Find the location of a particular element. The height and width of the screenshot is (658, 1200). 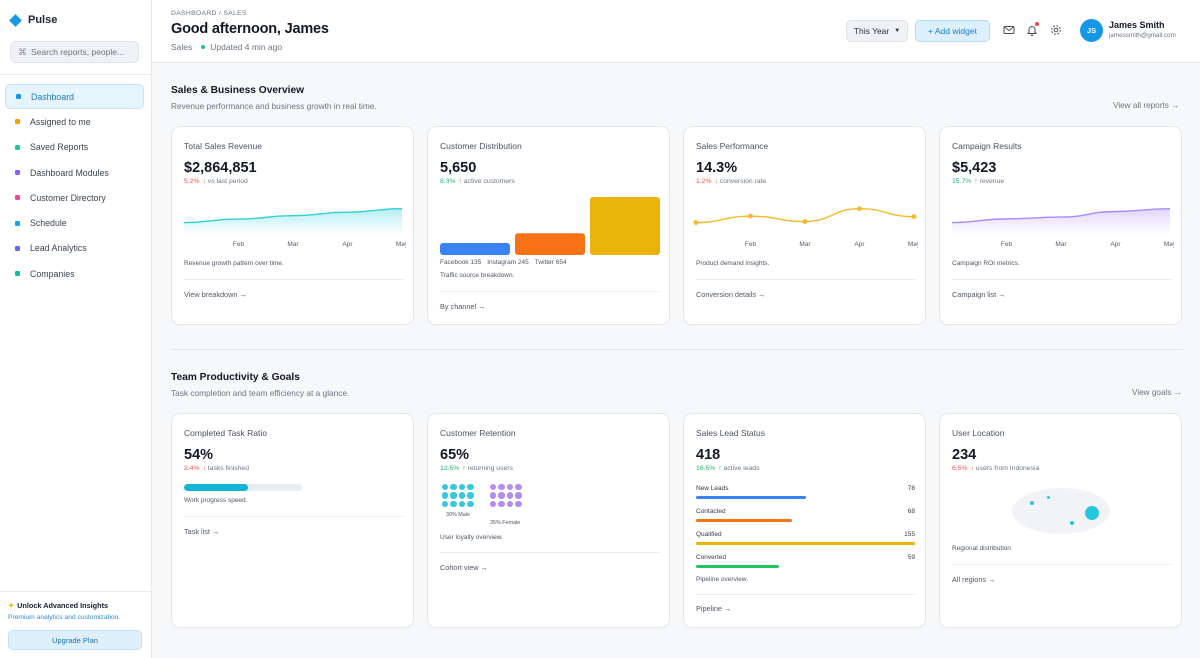

card-title: Sales Lead Status is located at coordinates (730, 433).